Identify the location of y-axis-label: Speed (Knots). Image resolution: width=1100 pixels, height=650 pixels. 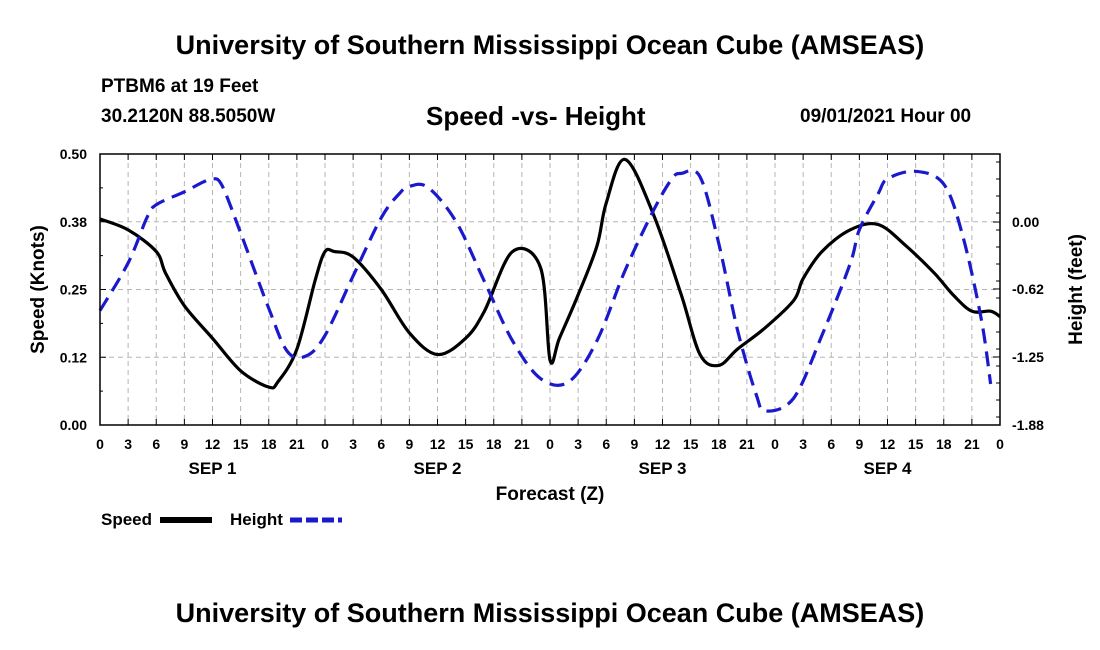
(38, 289).